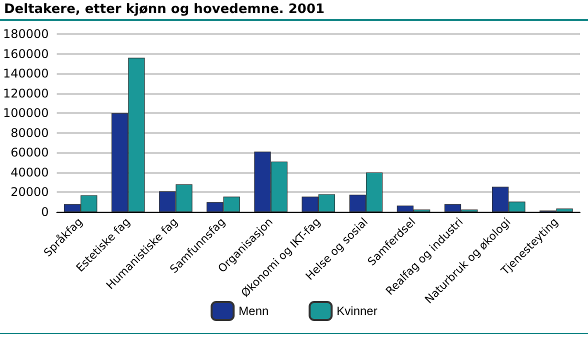 The image size is (588, 337). I want to click on y-tick-label: 180000, so click(25, 34).